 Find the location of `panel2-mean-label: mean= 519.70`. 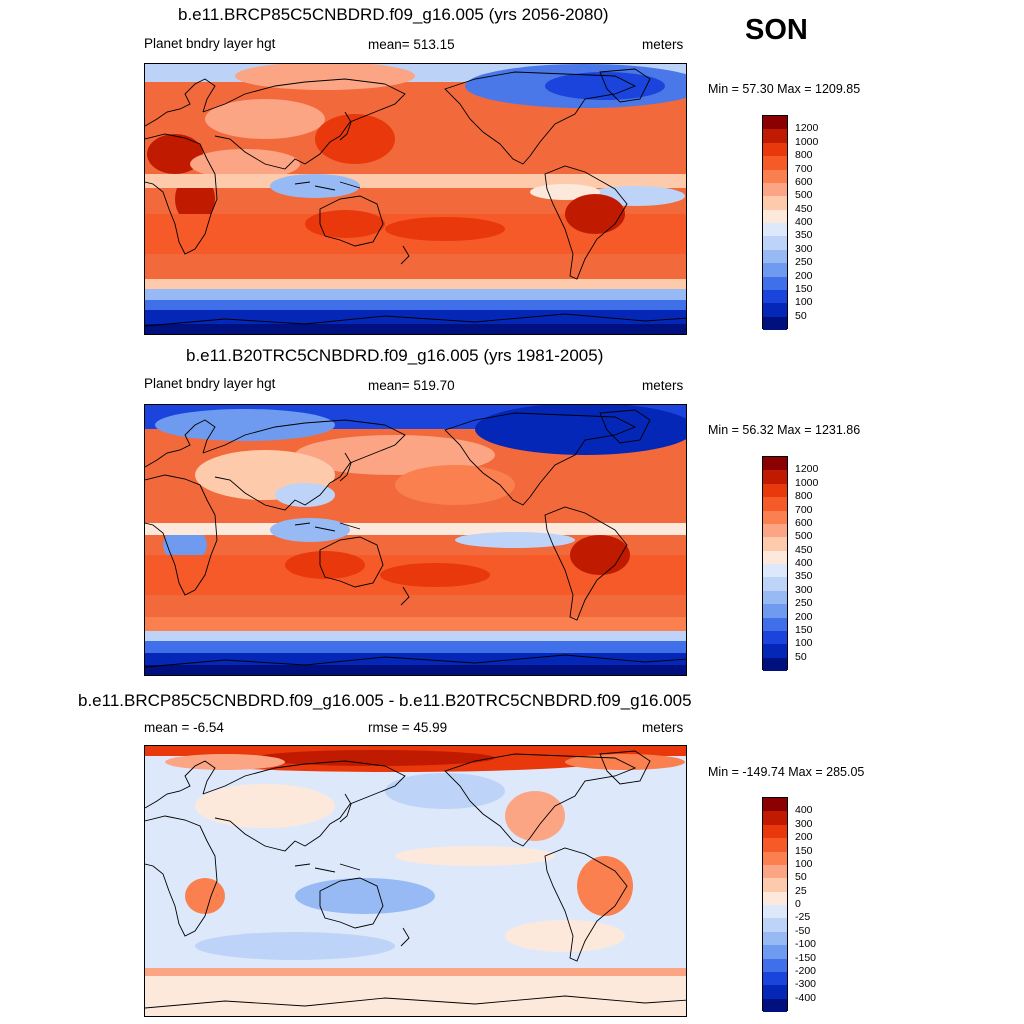

panel2-mean-label: mean= 519.70 is located at coordinates (411, 385).